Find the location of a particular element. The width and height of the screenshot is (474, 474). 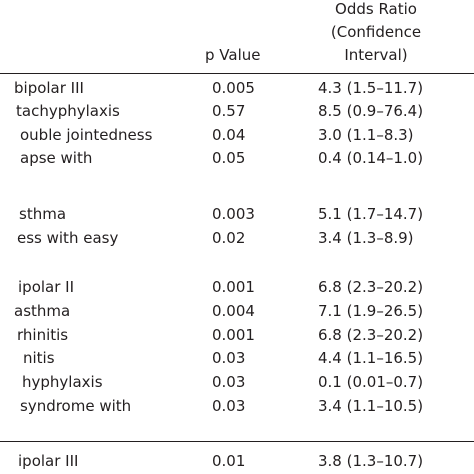

p-value: 0.01 is located at coordinates (229, 461).